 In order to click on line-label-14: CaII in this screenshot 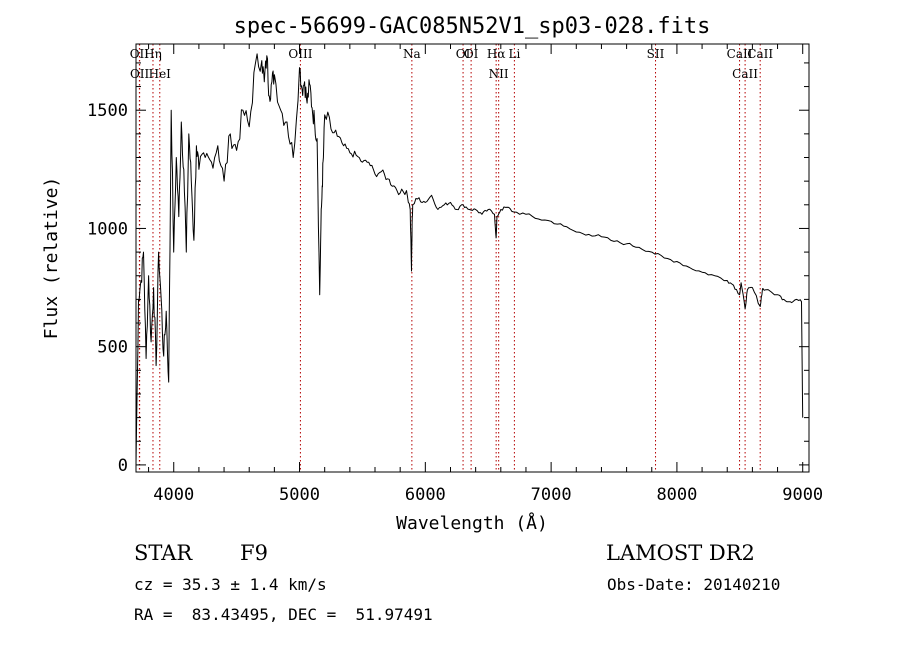, I will do `click(760, 54)`.